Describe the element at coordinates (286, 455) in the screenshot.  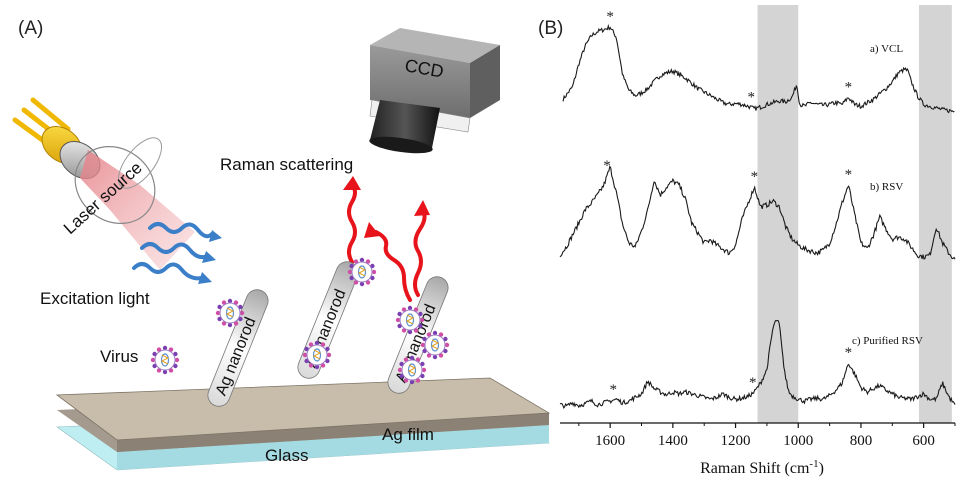
I see `glass-label: Glass` at that location.